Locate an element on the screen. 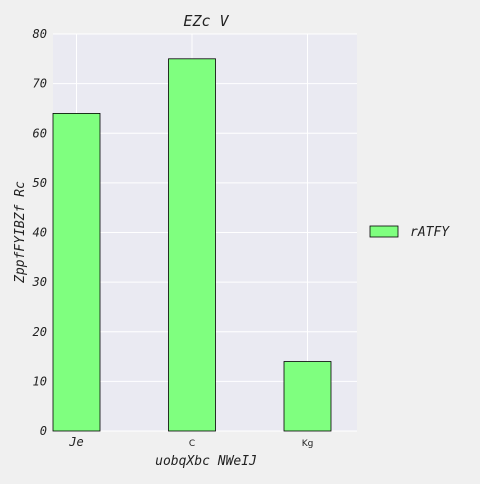 This screenshot has width=480, height=484. bar-c is located at coordinates (192, 245).